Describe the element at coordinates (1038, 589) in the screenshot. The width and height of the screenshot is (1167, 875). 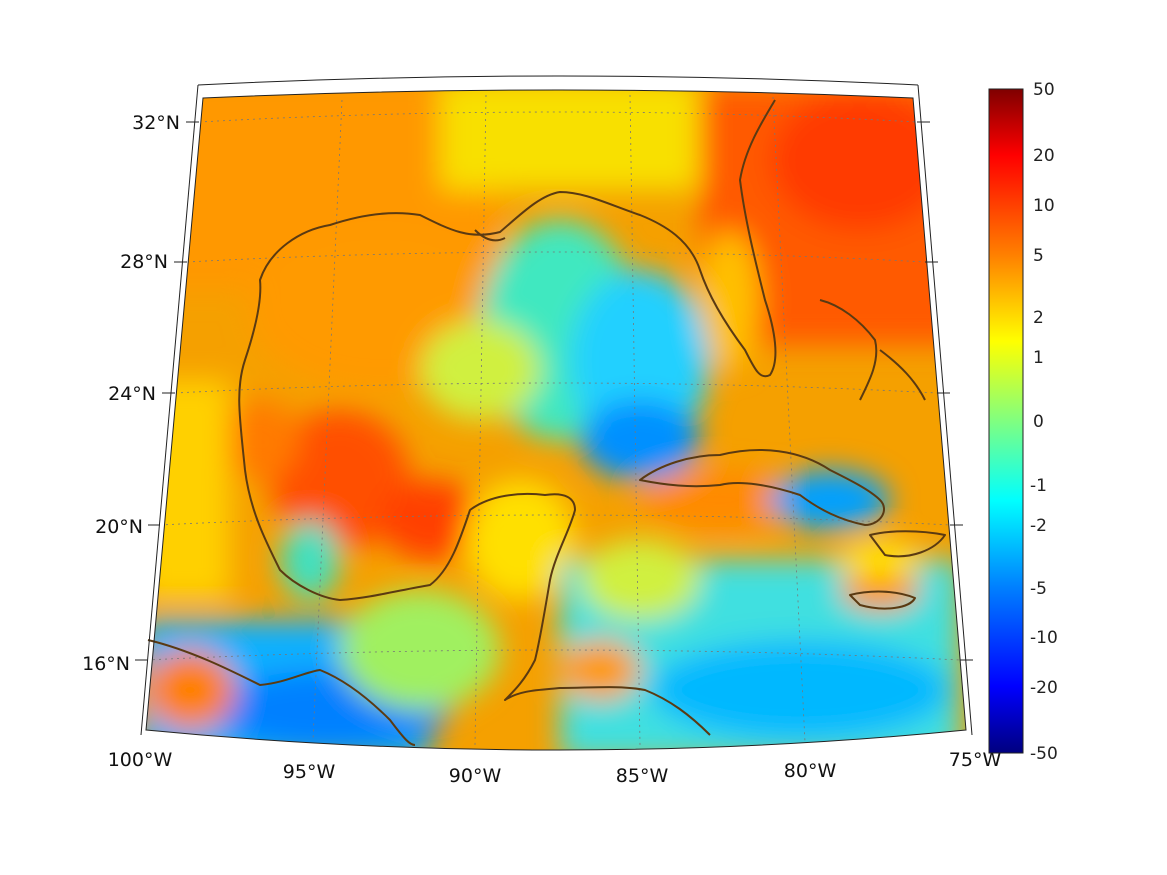
I see `cb-label-m5: -5` at that location.